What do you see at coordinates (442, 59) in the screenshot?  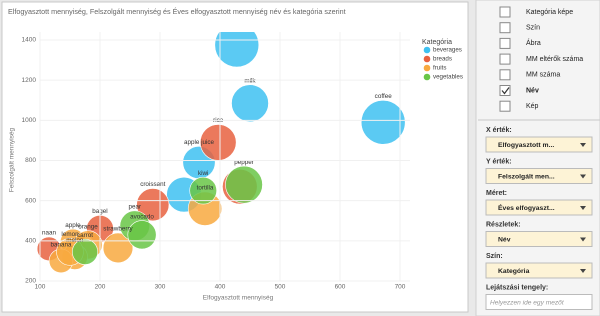 I see `legend-label: breads` at bounding box center [442, 59].